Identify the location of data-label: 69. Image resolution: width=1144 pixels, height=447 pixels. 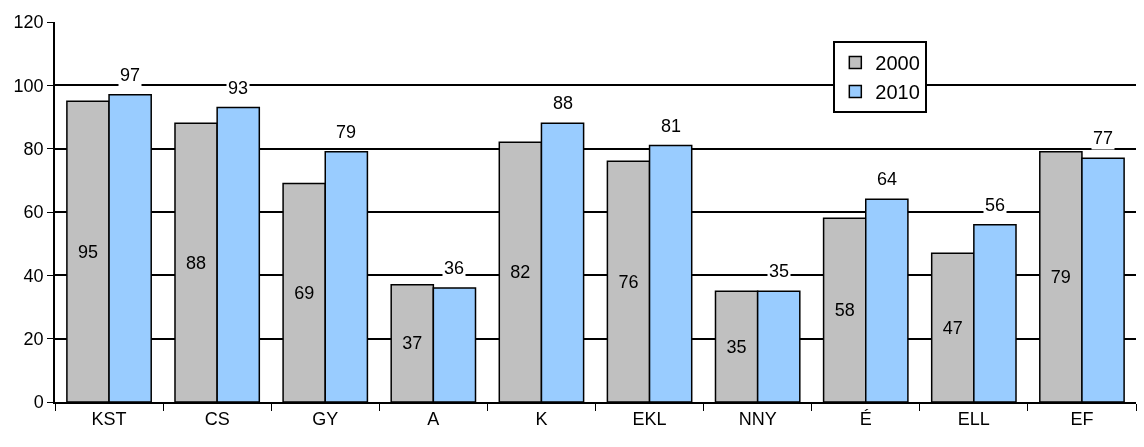
(304, 292).